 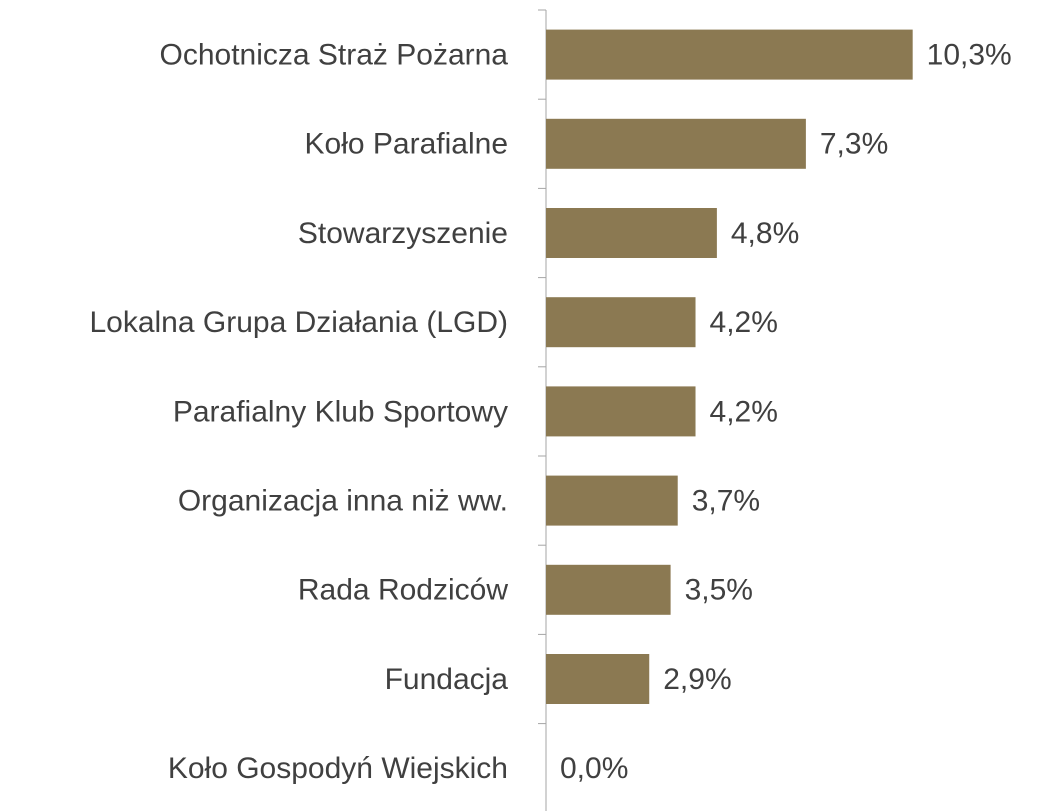 I want to click on value-label: 4,8%, so click(x=765, y=233).